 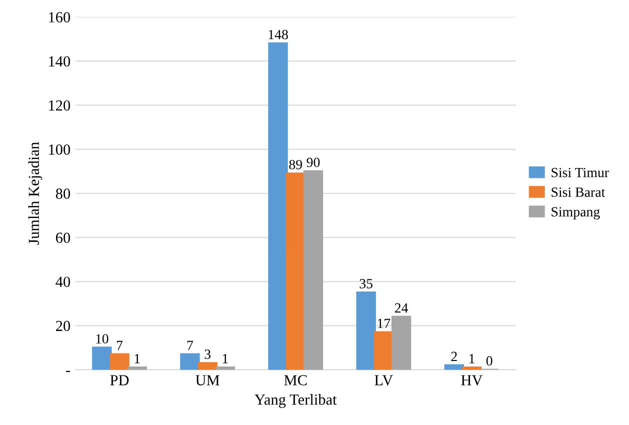 What do you see at coordinates (63, 237) in the screenshot?
I see `y-tick-label: 60` at bounding box center [63, 237].